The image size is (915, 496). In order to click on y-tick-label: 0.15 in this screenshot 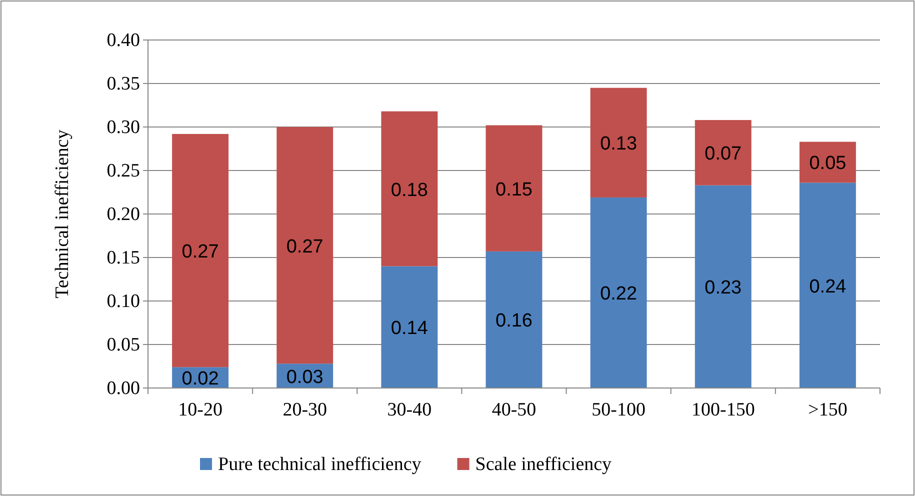, I will do `click(123, 258)`.